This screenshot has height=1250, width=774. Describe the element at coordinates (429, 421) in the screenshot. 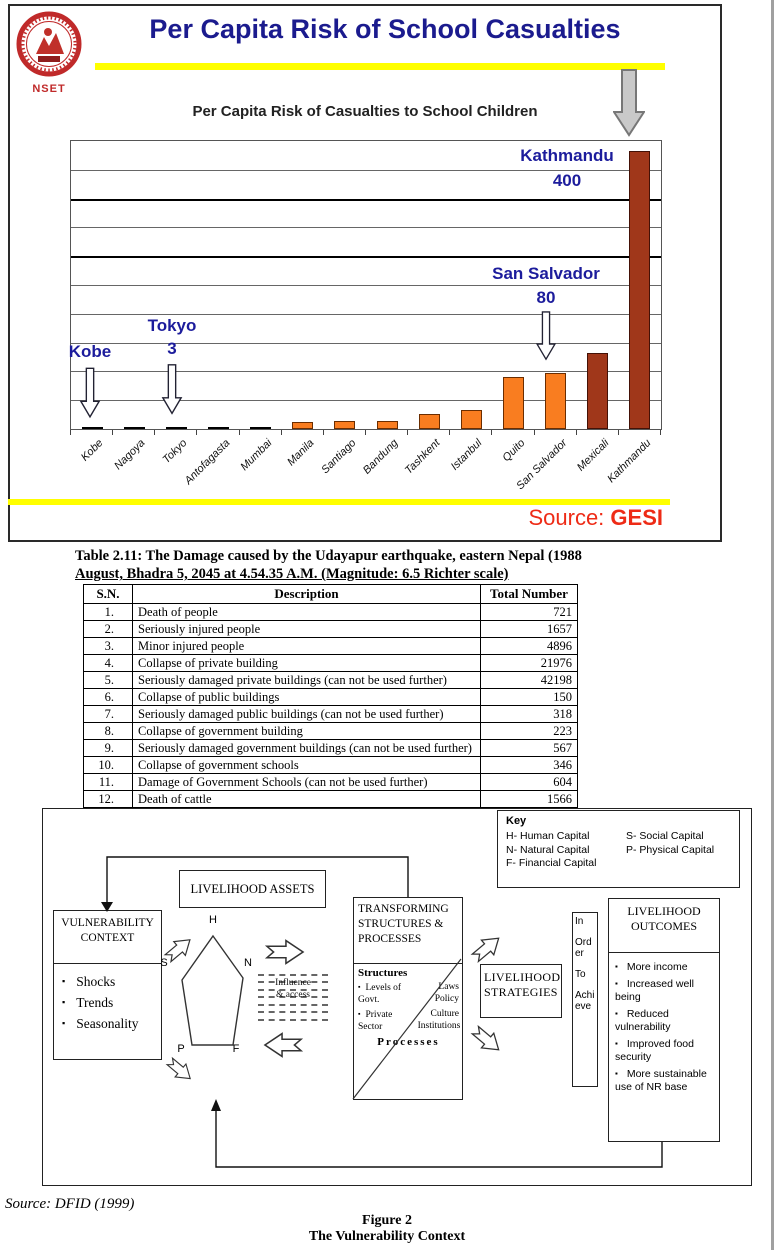

I see `chart-bar-tashkent` at that location.